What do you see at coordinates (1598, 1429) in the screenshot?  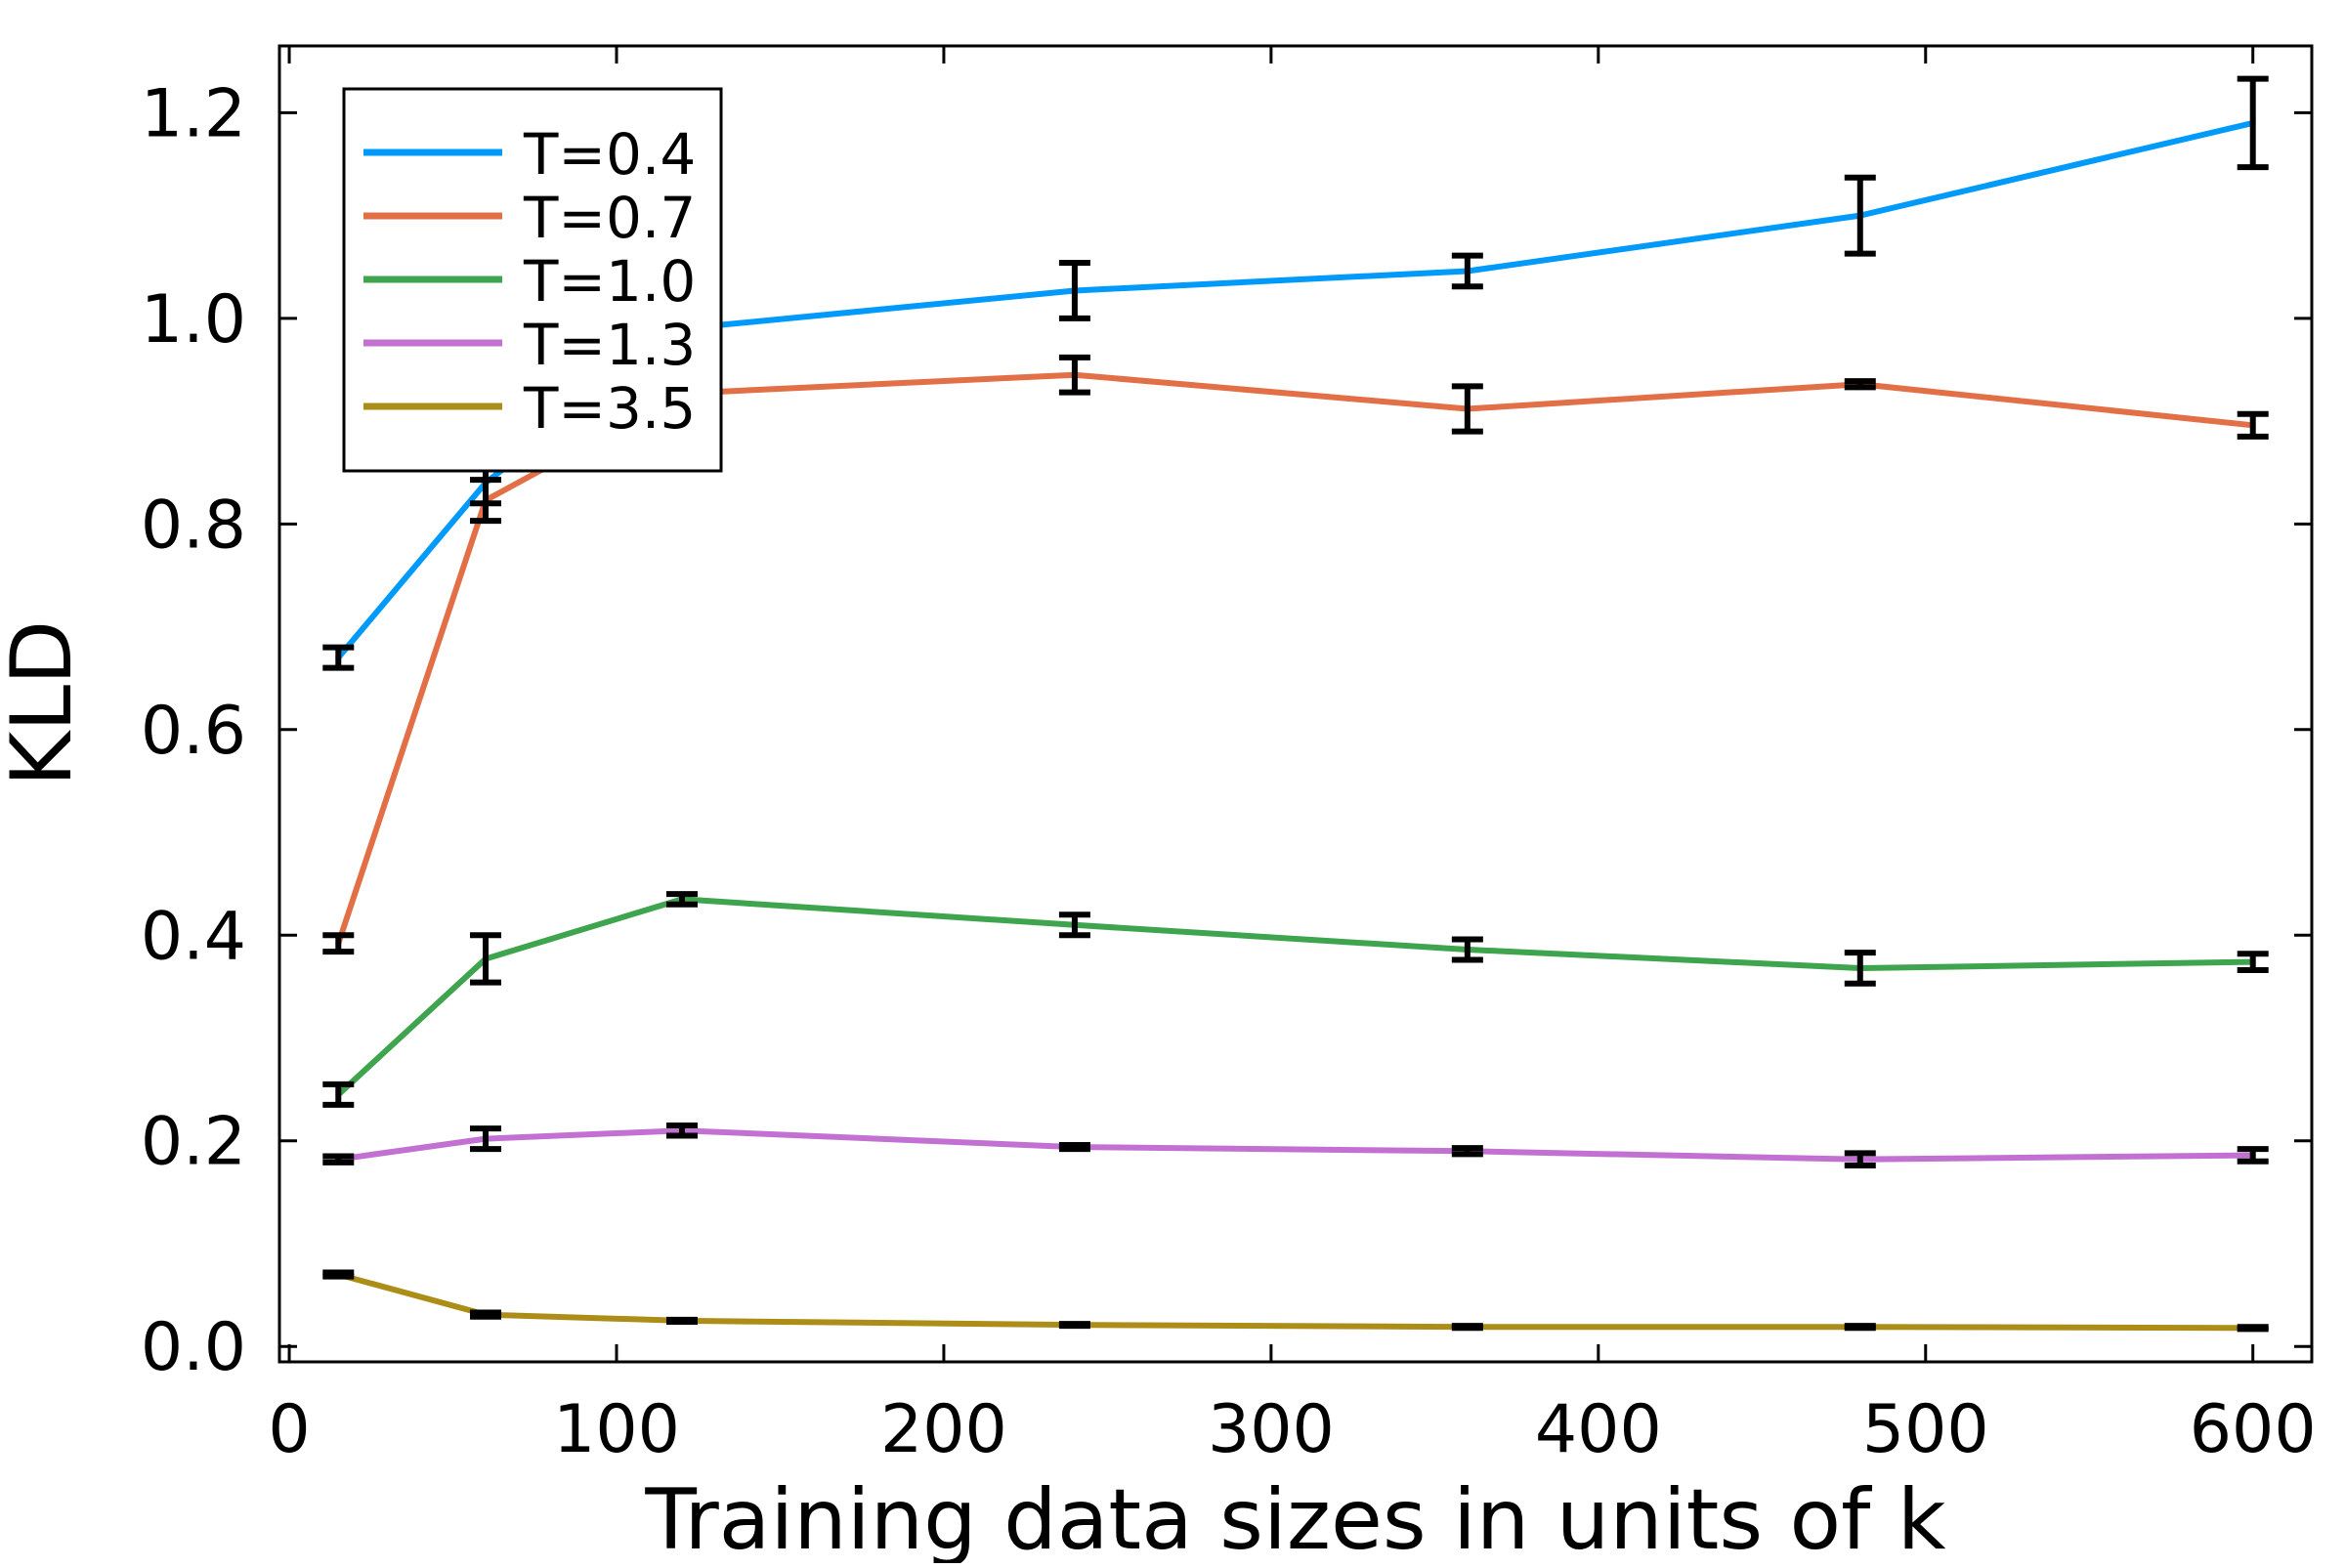 I see `x-tick-label: 400` at bounding box center [1598, 1429].